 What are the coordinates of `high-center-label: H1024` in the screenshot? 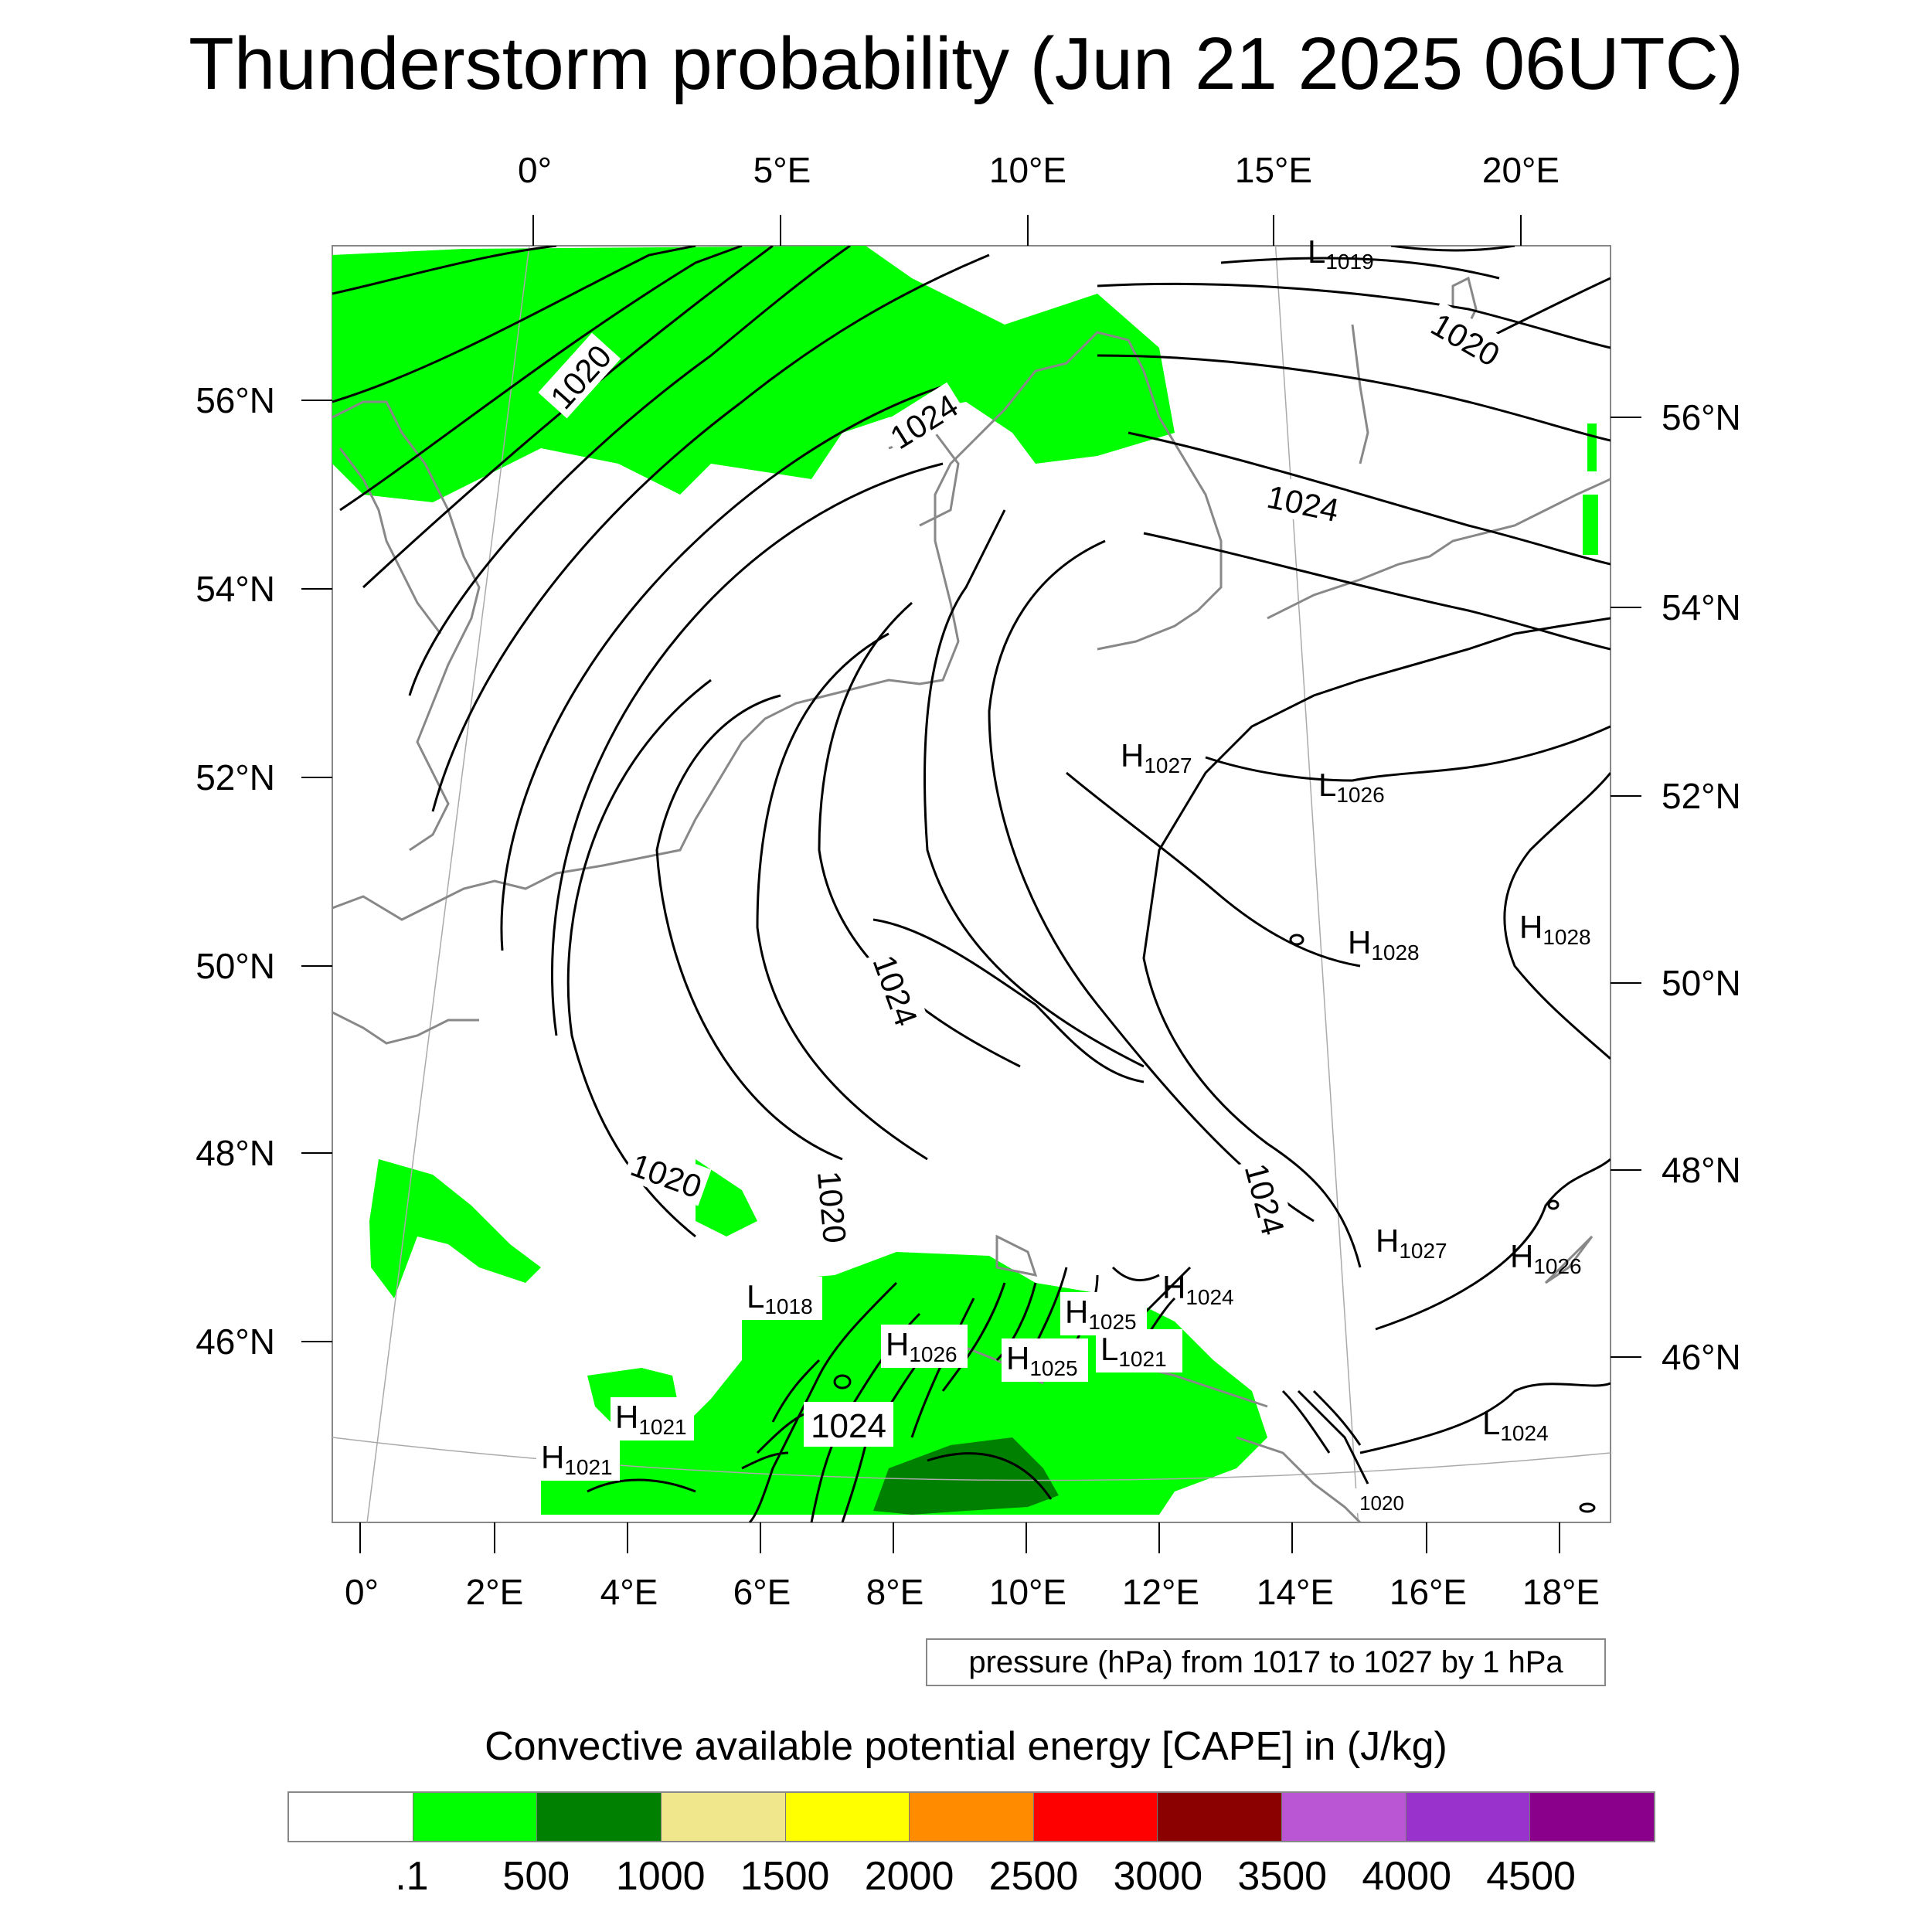 It's located at (1198, 1289).